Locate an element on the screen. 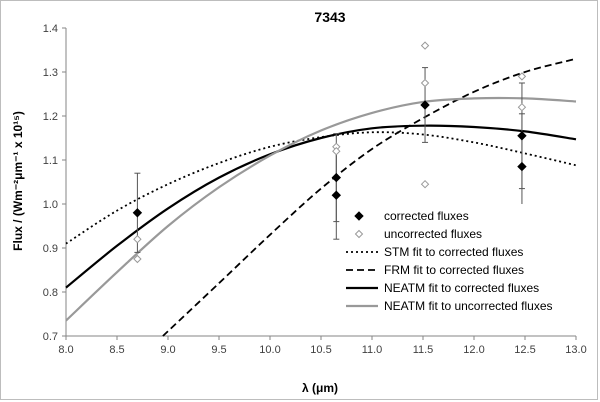 The image size is (600, 402). y-tick-label: 1.3 is located at coordinates (50, 73).